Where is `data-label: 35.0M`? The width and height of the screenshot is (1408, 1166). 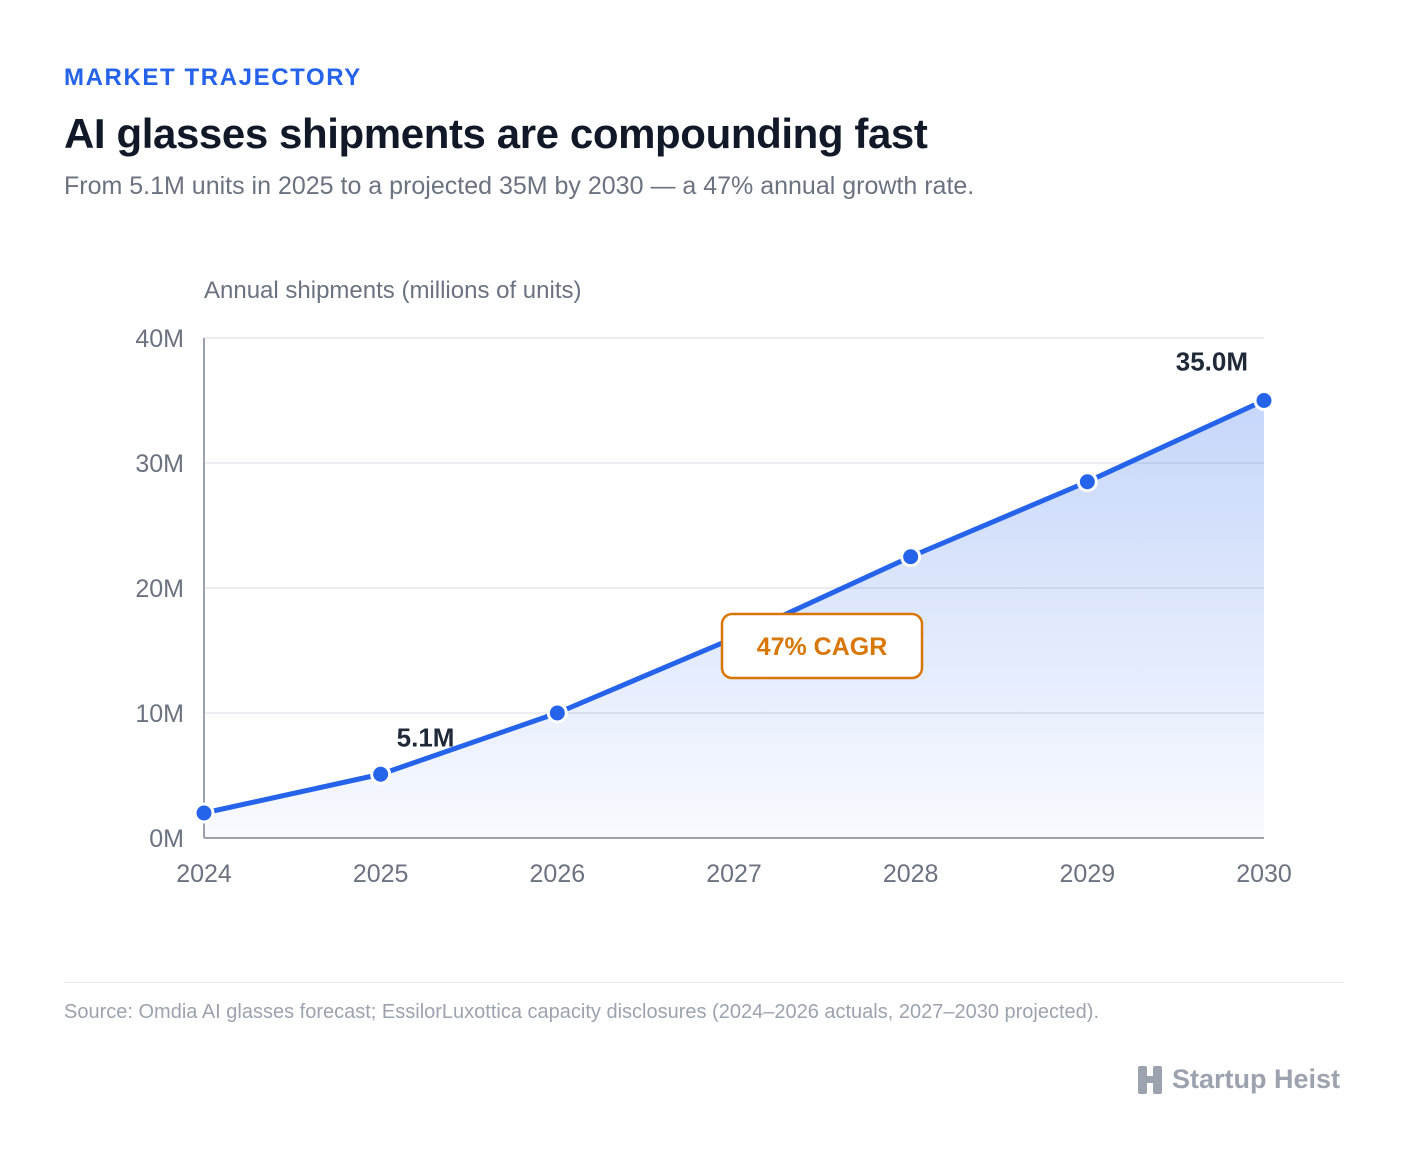
data-label: 35.0M is located at coordinates (1212, 362).